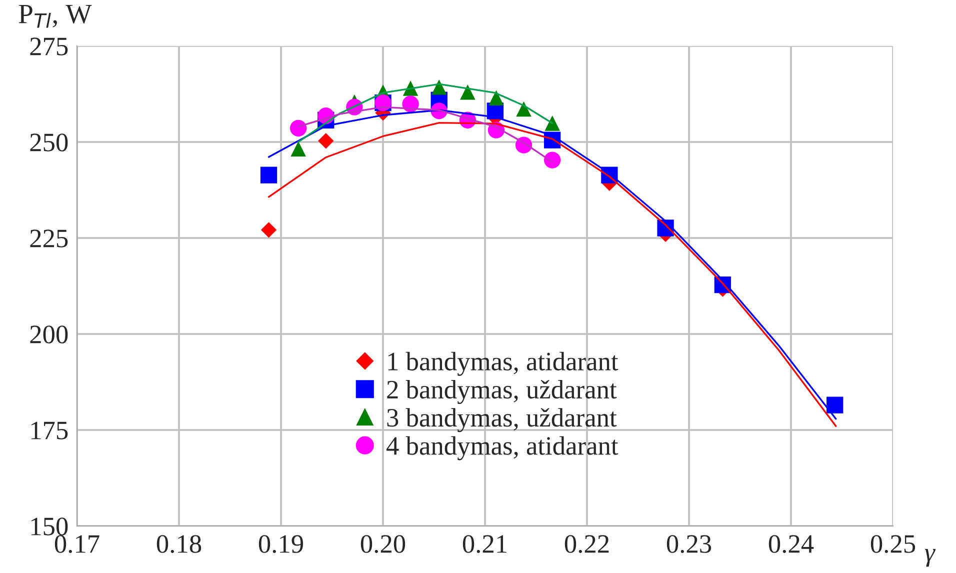 This screenshot has height=573, width=956. What do you see at coordinates (383, 544) in the screenshot?
I see `x-tick-label: 0.20` at bounding box center [383, 544].